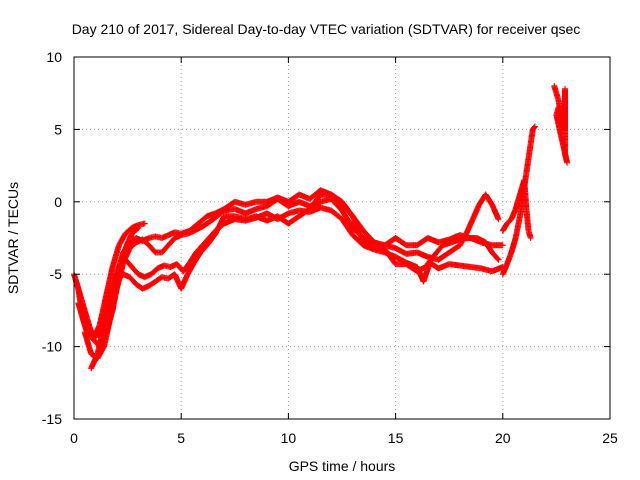 Image resolution: width=640 pixels, height=480 pixels. I want to click on x-tick-label-5: 5, so click(181, 438).